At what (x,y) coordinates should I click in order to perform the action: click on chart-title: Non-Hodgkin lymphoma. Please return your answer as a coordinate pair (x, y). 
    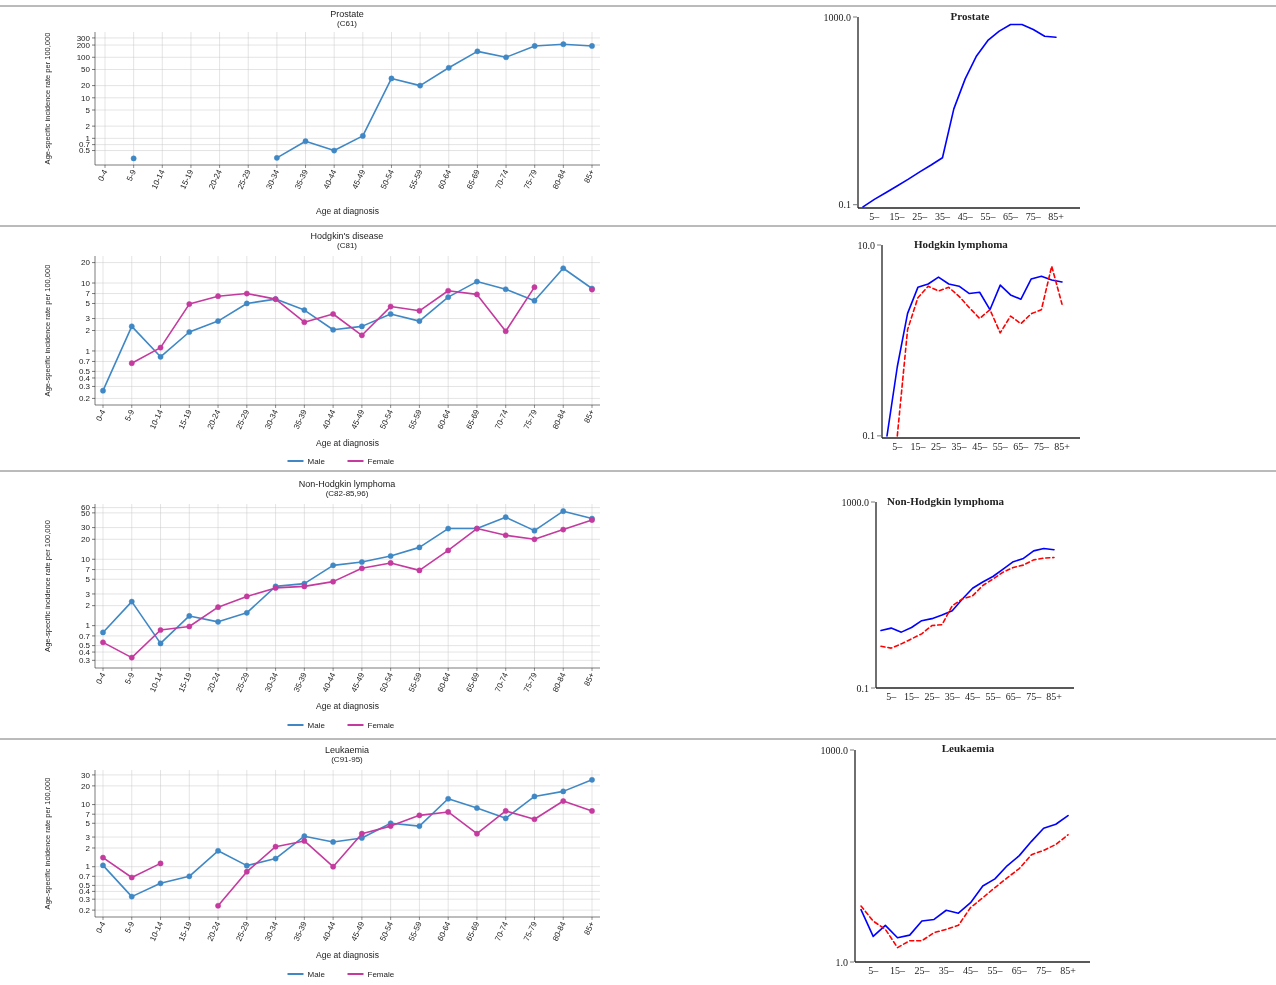
    Looking at the image, I should click on (347, 484).